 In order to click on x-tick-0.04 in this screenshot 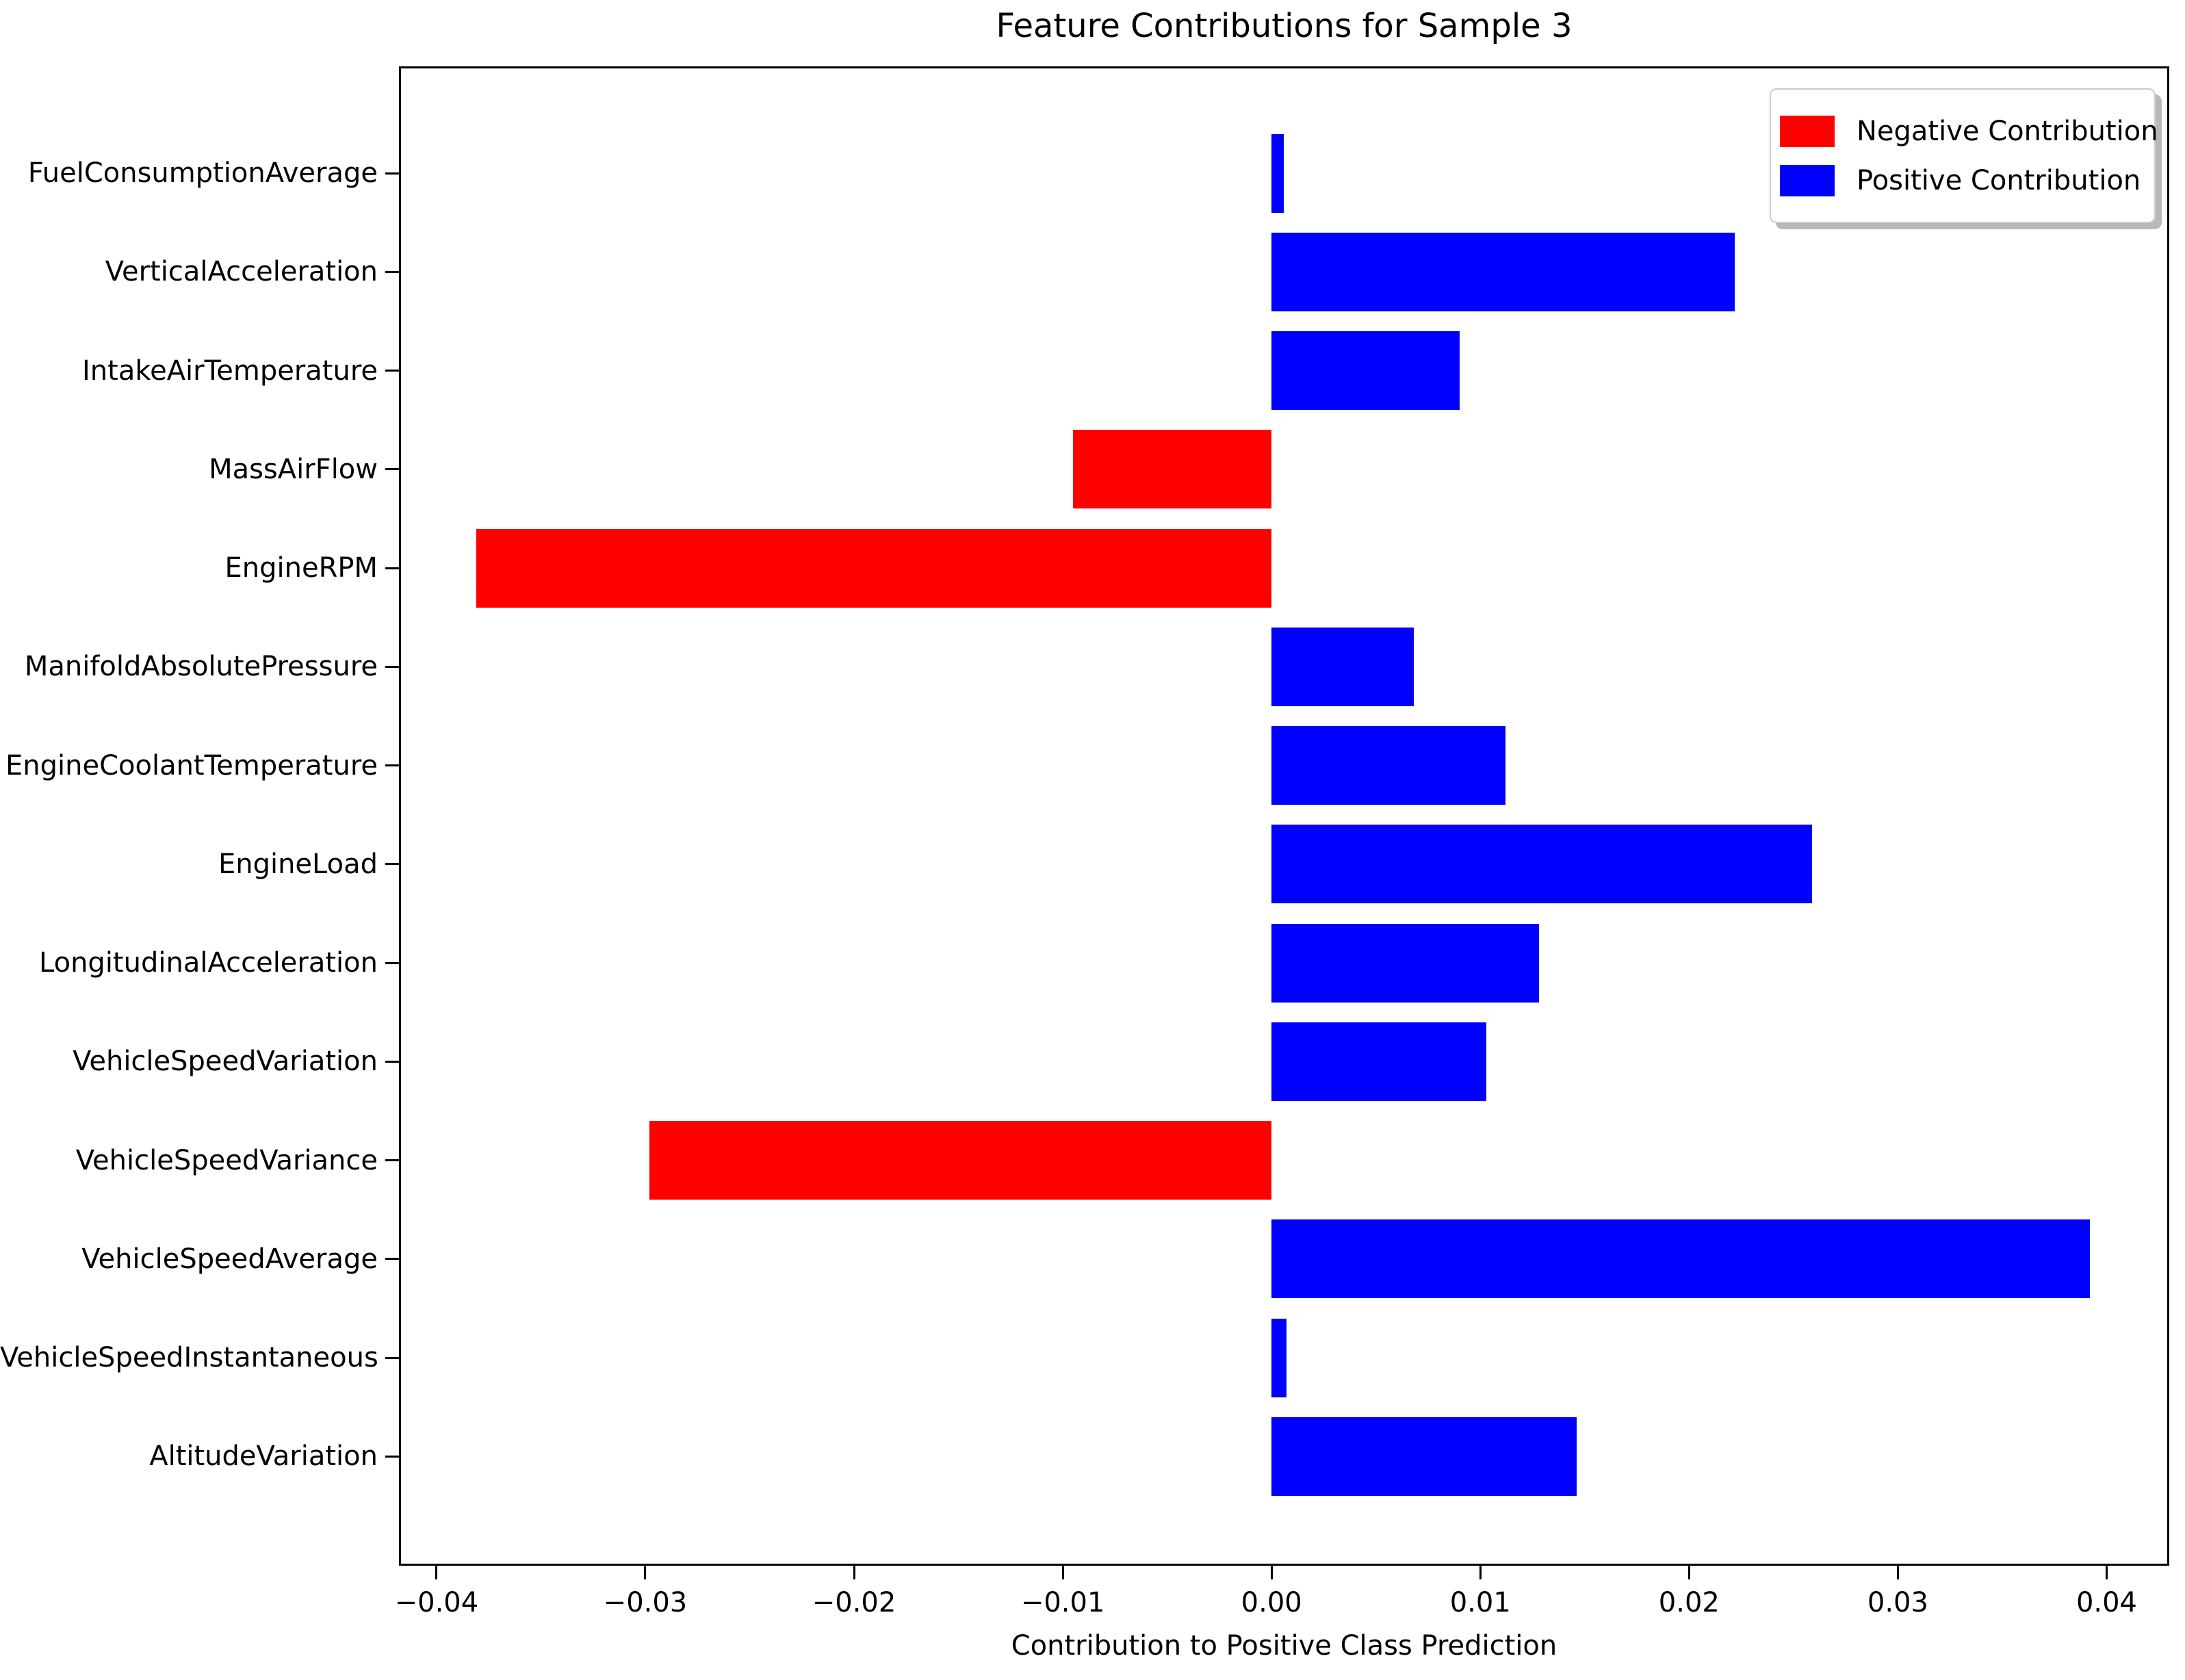, I will do `click(2106, 1572)`.